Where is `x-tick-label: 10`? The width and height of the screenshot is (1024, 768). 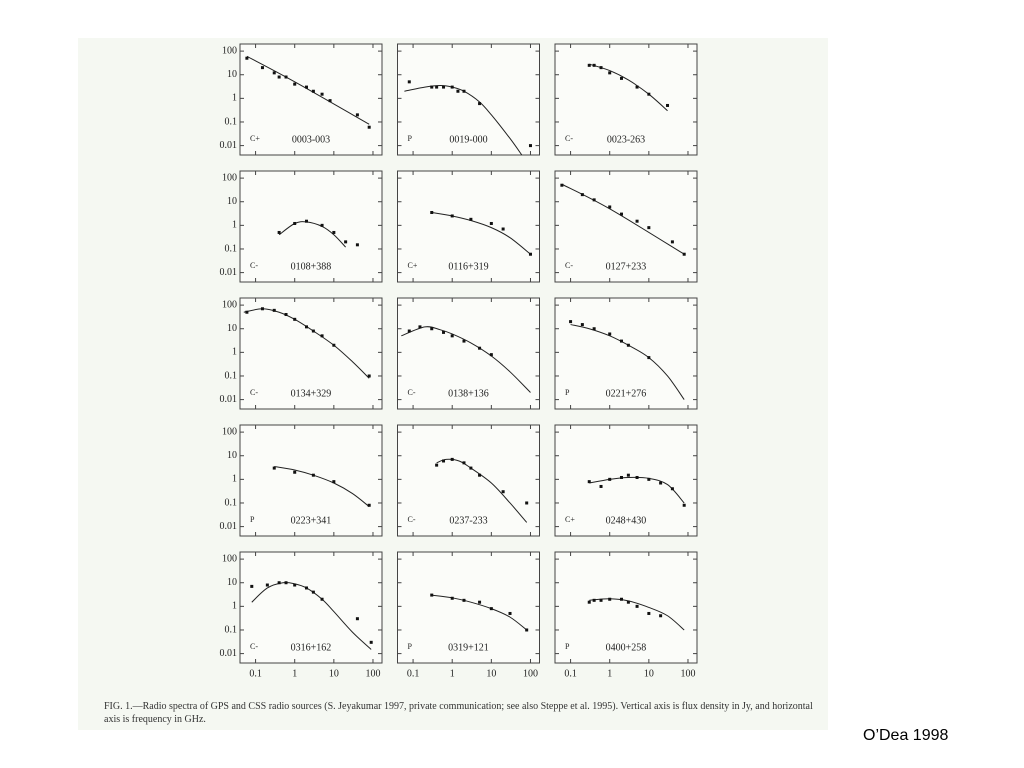
x-tick-label: 10 is located at coordinates (334, 673).